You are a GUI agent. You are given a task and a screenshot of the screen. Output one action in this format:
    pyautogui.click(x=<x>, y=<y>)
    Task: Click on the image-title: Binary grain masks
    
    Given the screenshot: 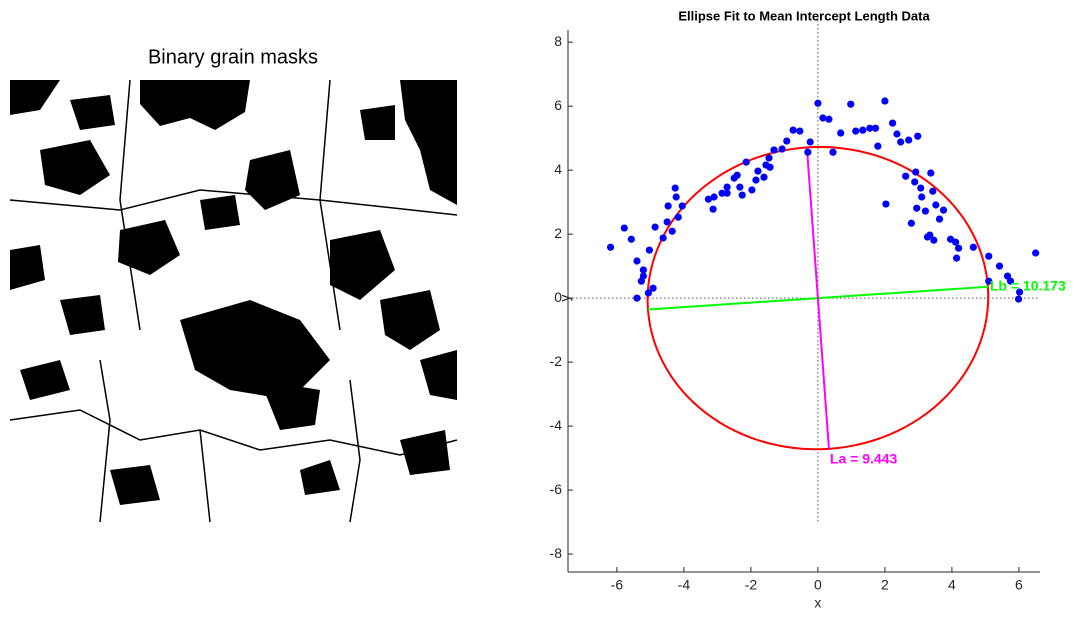 What is the action you would take?
    pyautogui.click(x=233, y=57)
    